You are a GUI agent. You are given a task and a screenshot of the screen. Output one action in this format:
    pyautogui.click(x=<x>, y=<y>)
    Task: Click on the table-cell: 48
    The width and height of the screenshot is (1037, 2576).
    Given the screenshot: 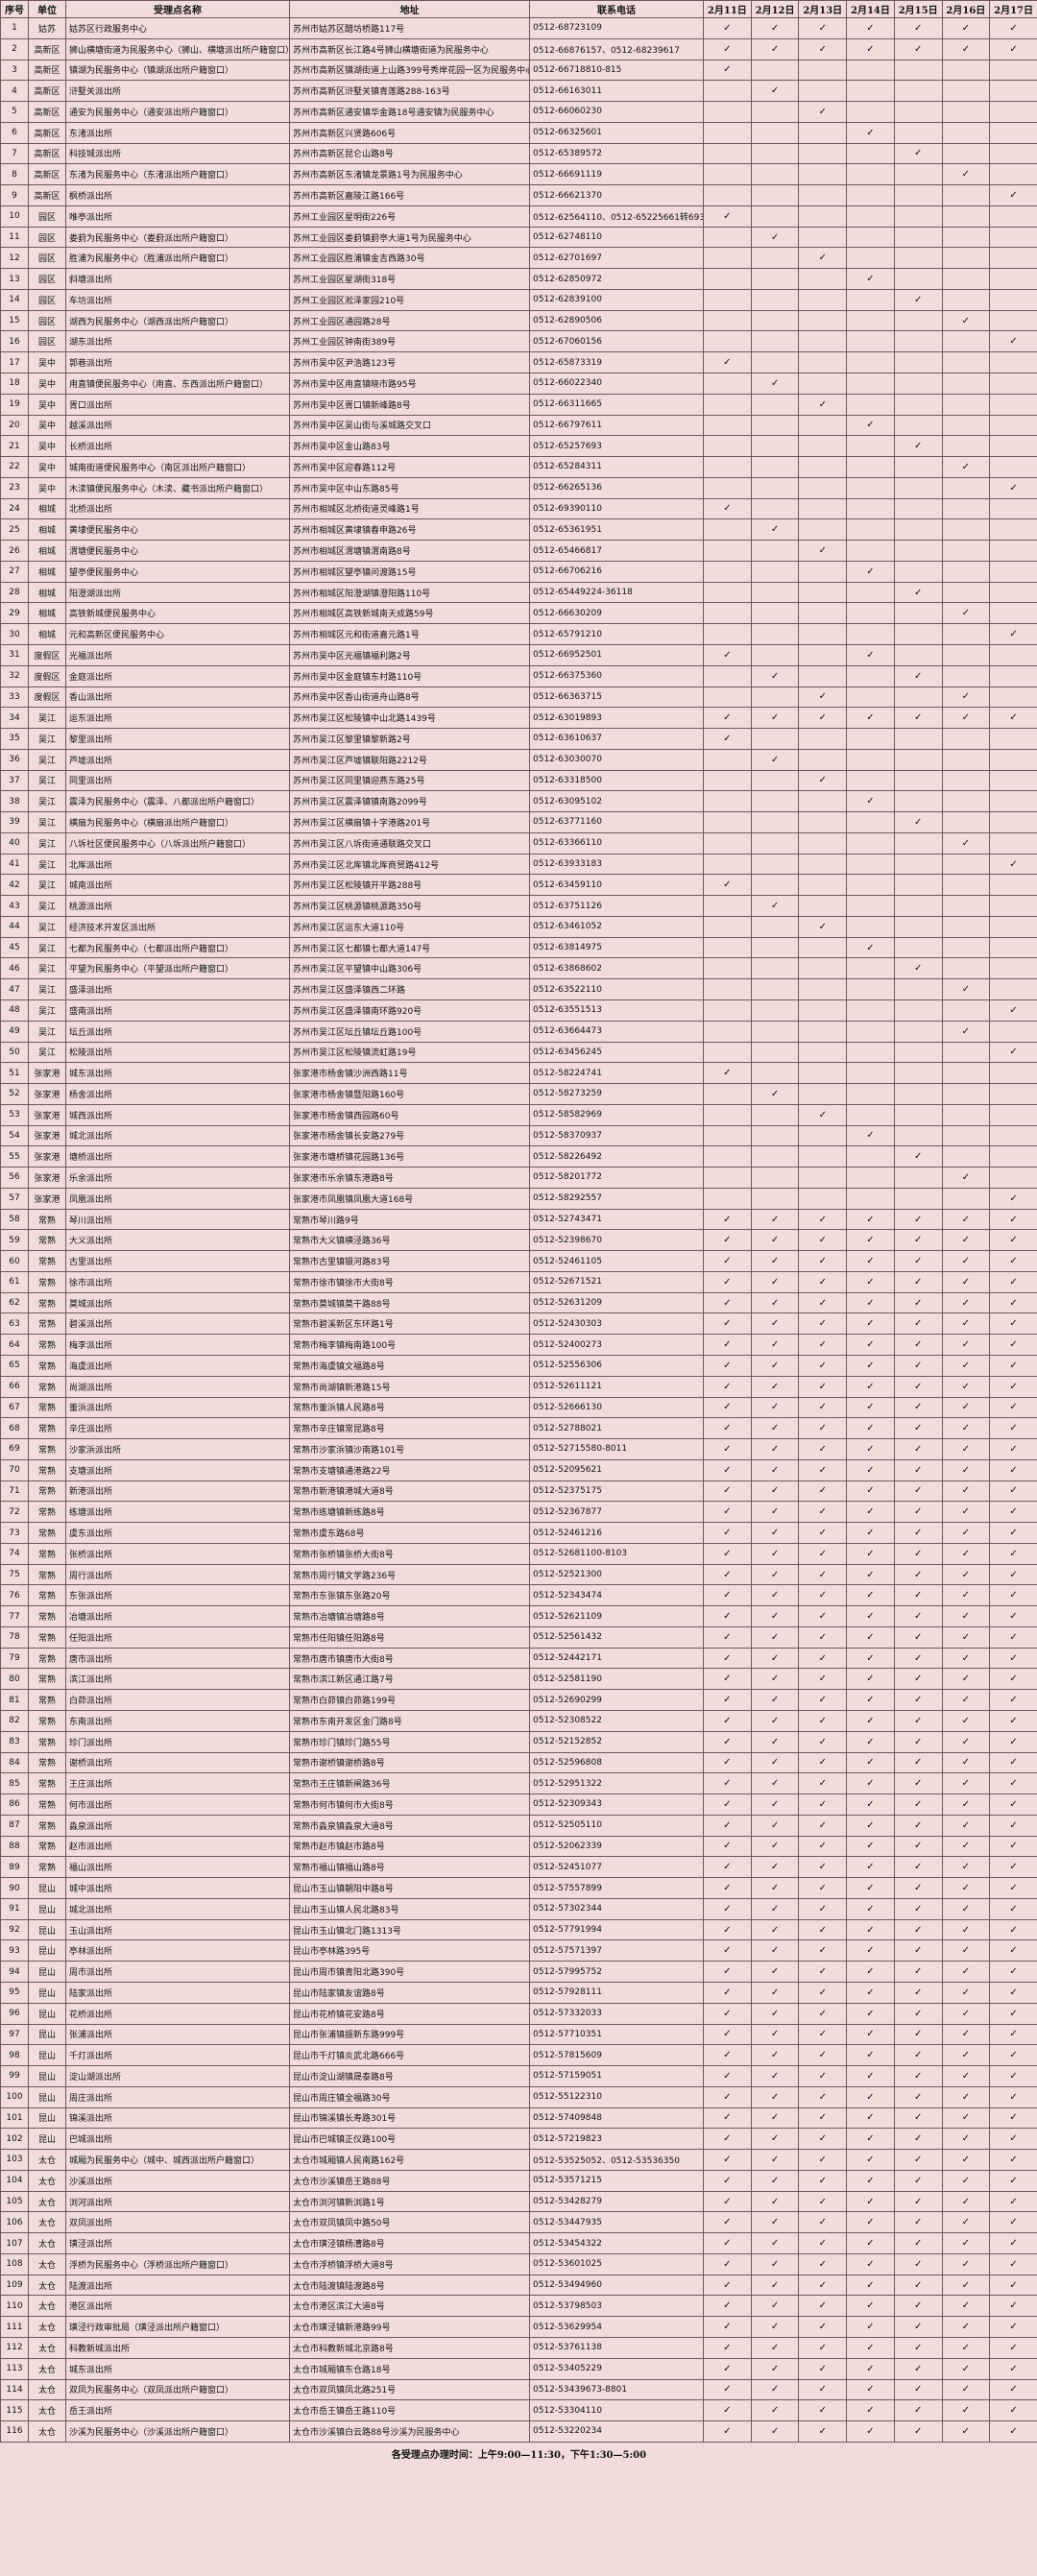 What is the action you would take?
    pyautogui.click(x=14, y=1010)
    